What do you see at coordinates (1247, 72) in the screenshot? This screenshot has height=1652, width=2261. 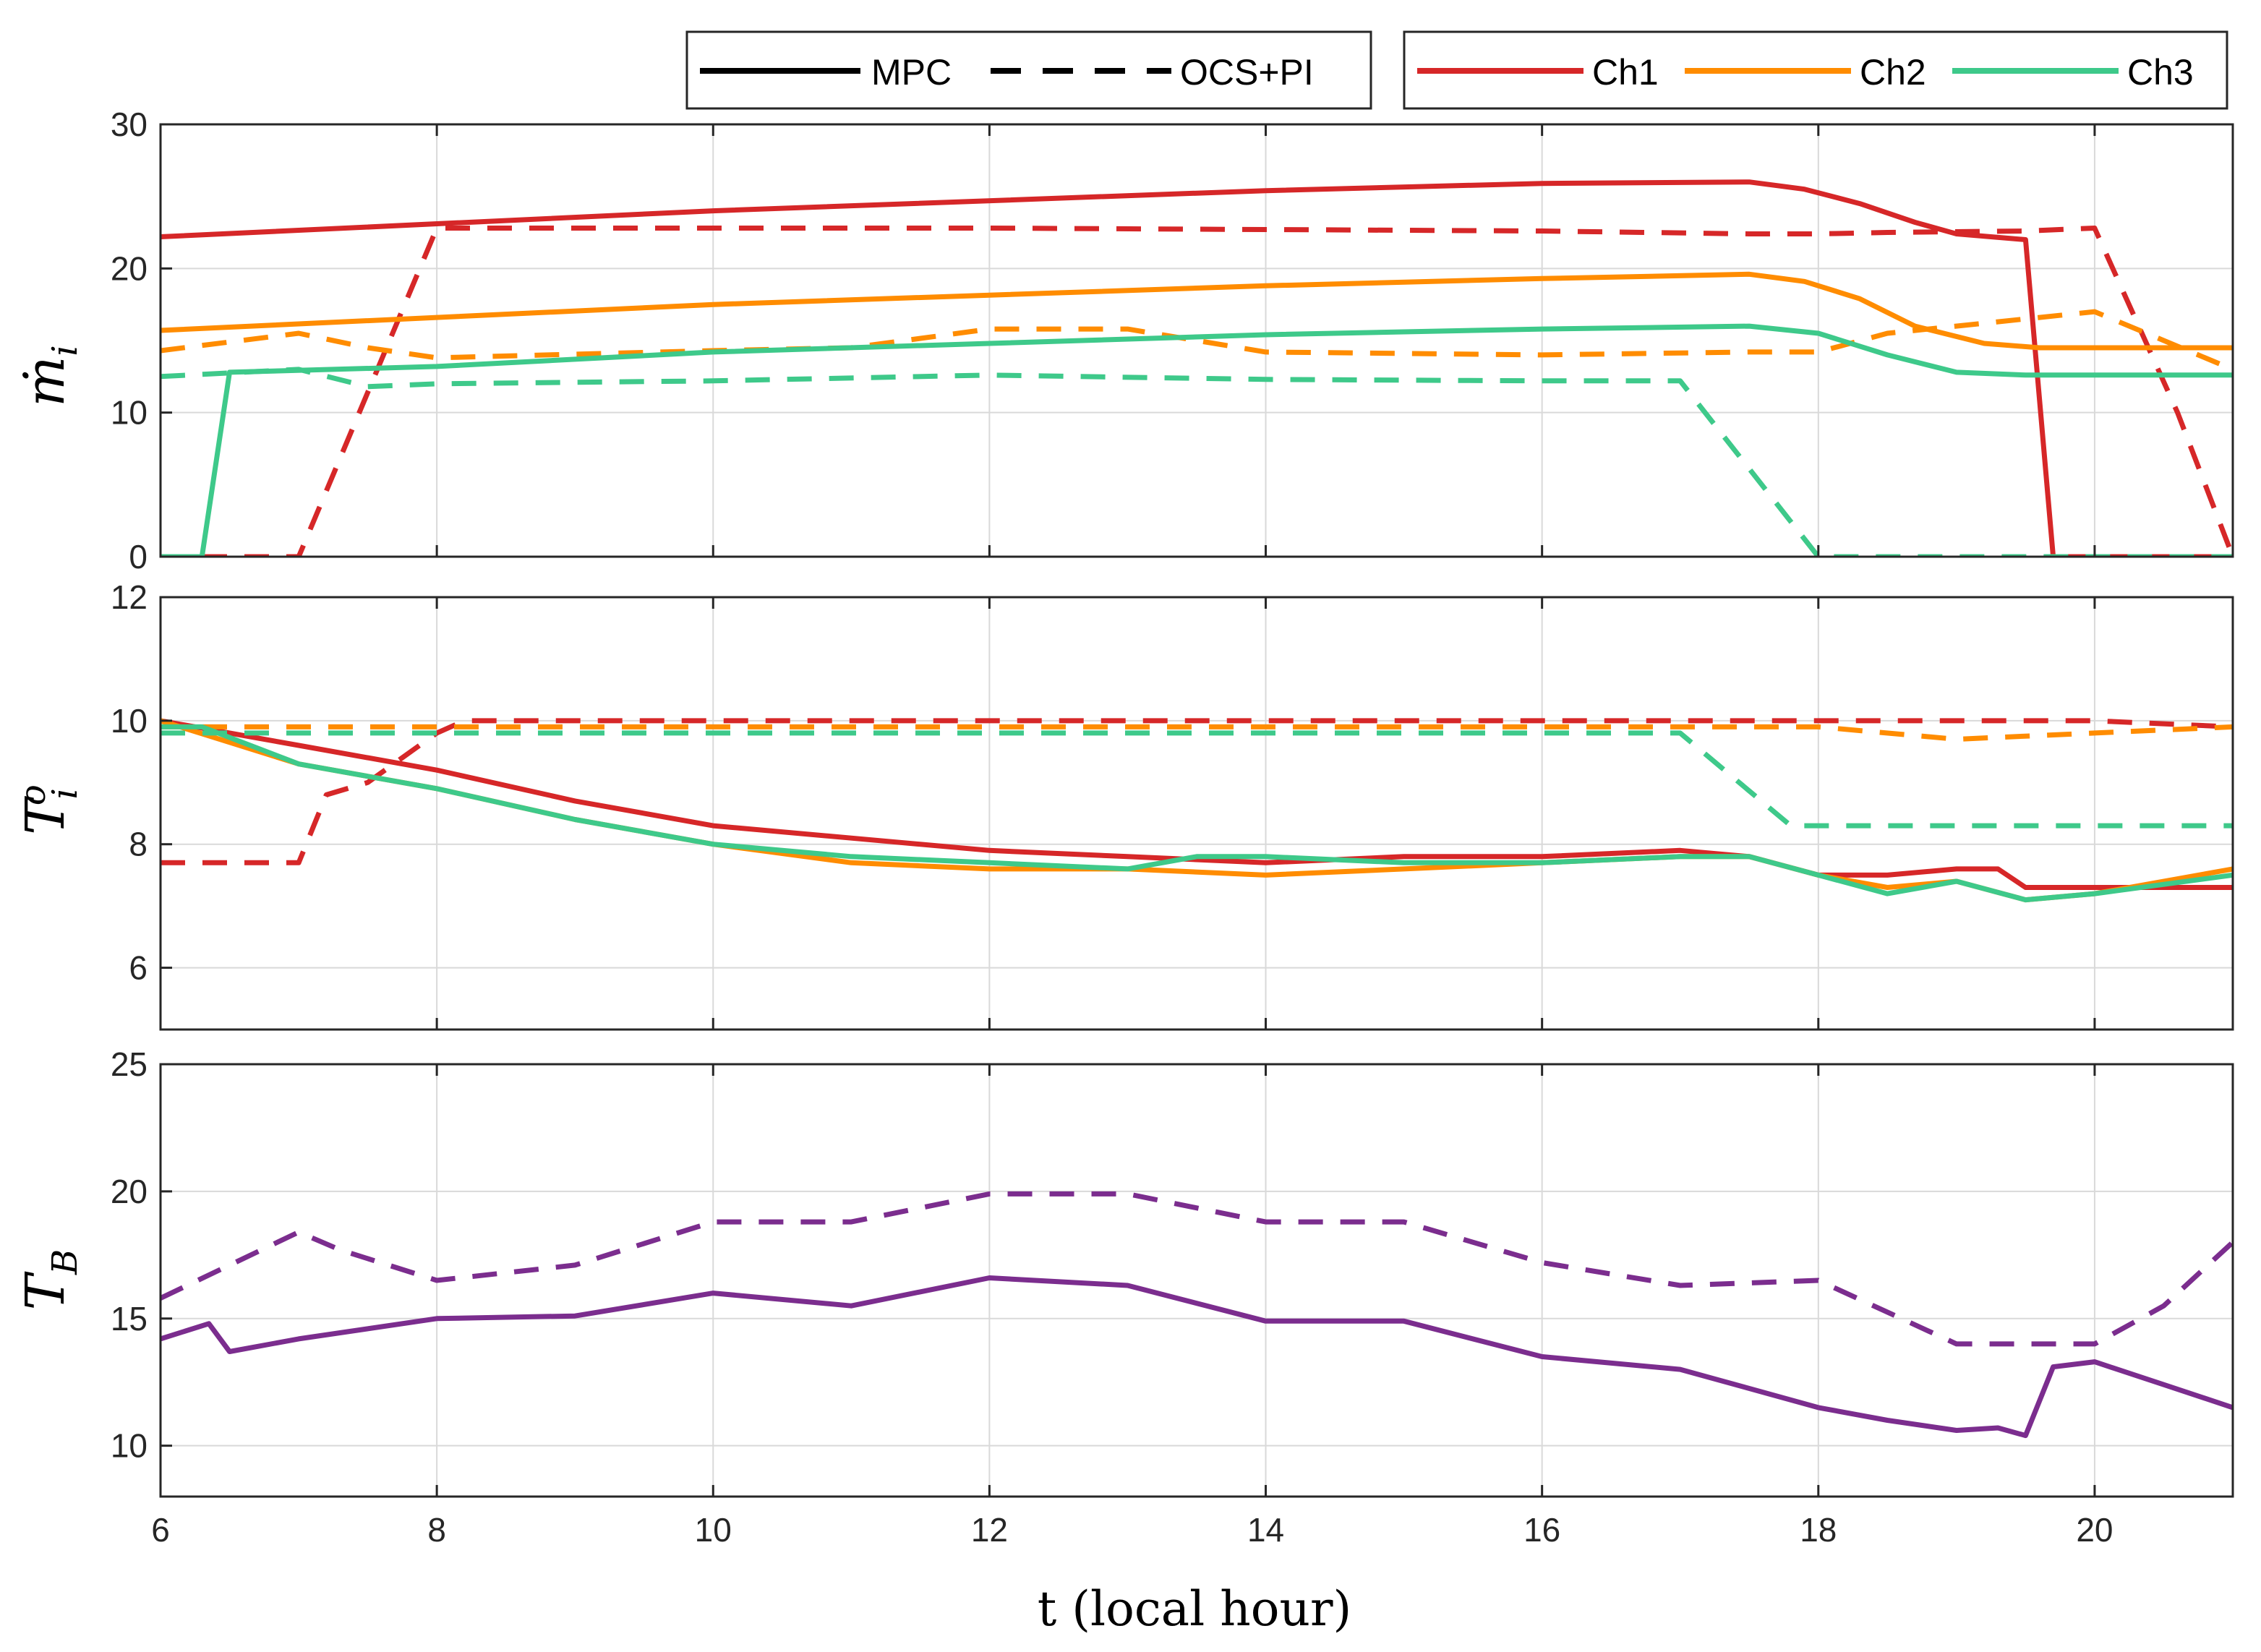 I see `legend-label-ocs-pi: OCS+PI` at bounding box center [1247, 72].